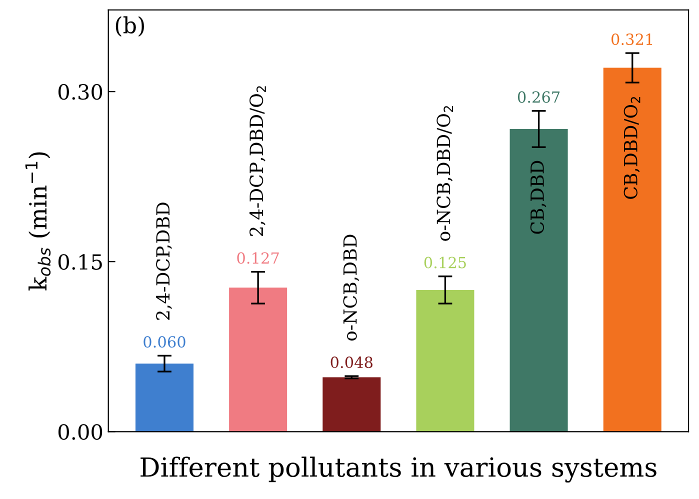  What do you see at coordinates (80, 92) in the screenshot?
I see `y-tick-label: 0.30` at bounding box center [80, 92].